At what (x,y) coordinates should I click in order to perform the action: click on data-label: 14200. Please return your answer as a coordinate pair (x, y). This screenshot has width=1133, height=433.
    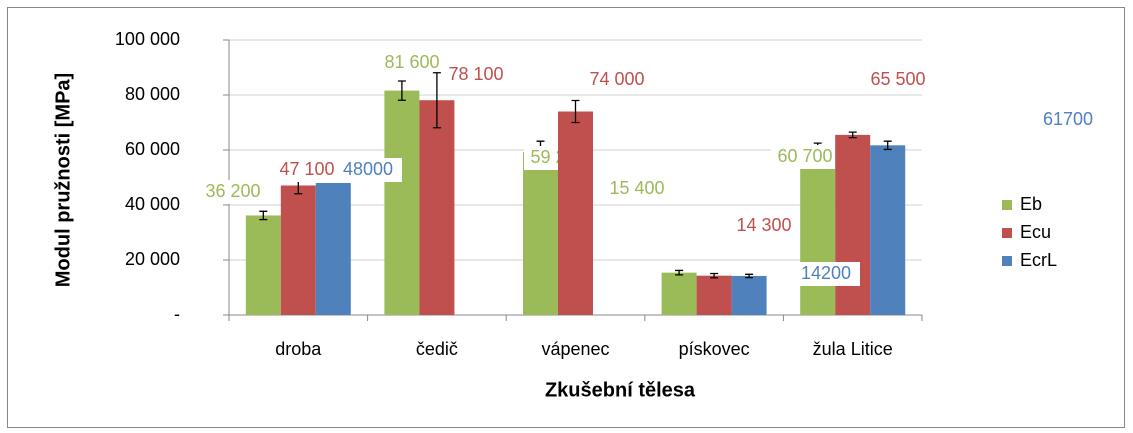
    Looking at the image, I should click on (826, 273).